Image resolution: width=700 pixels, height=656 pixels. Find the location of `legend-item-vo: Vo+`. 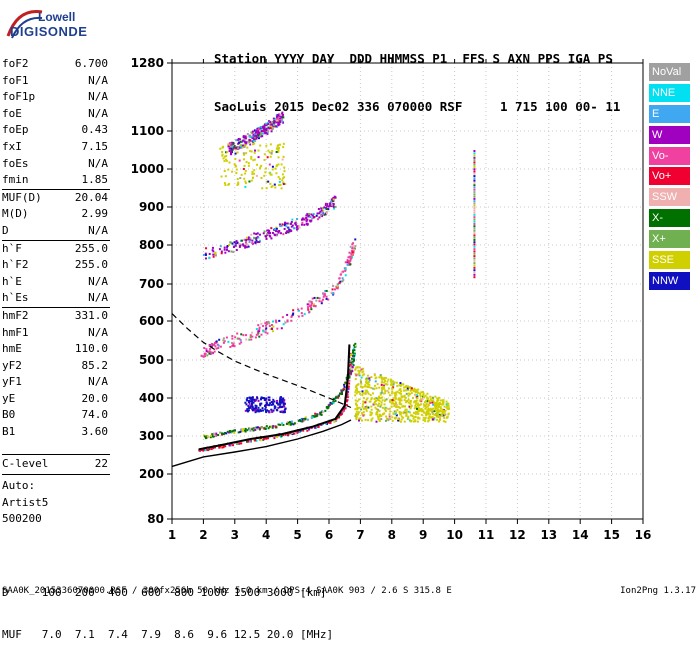

legend-item-vo: Vo+ is located at coordinates (669, 176).